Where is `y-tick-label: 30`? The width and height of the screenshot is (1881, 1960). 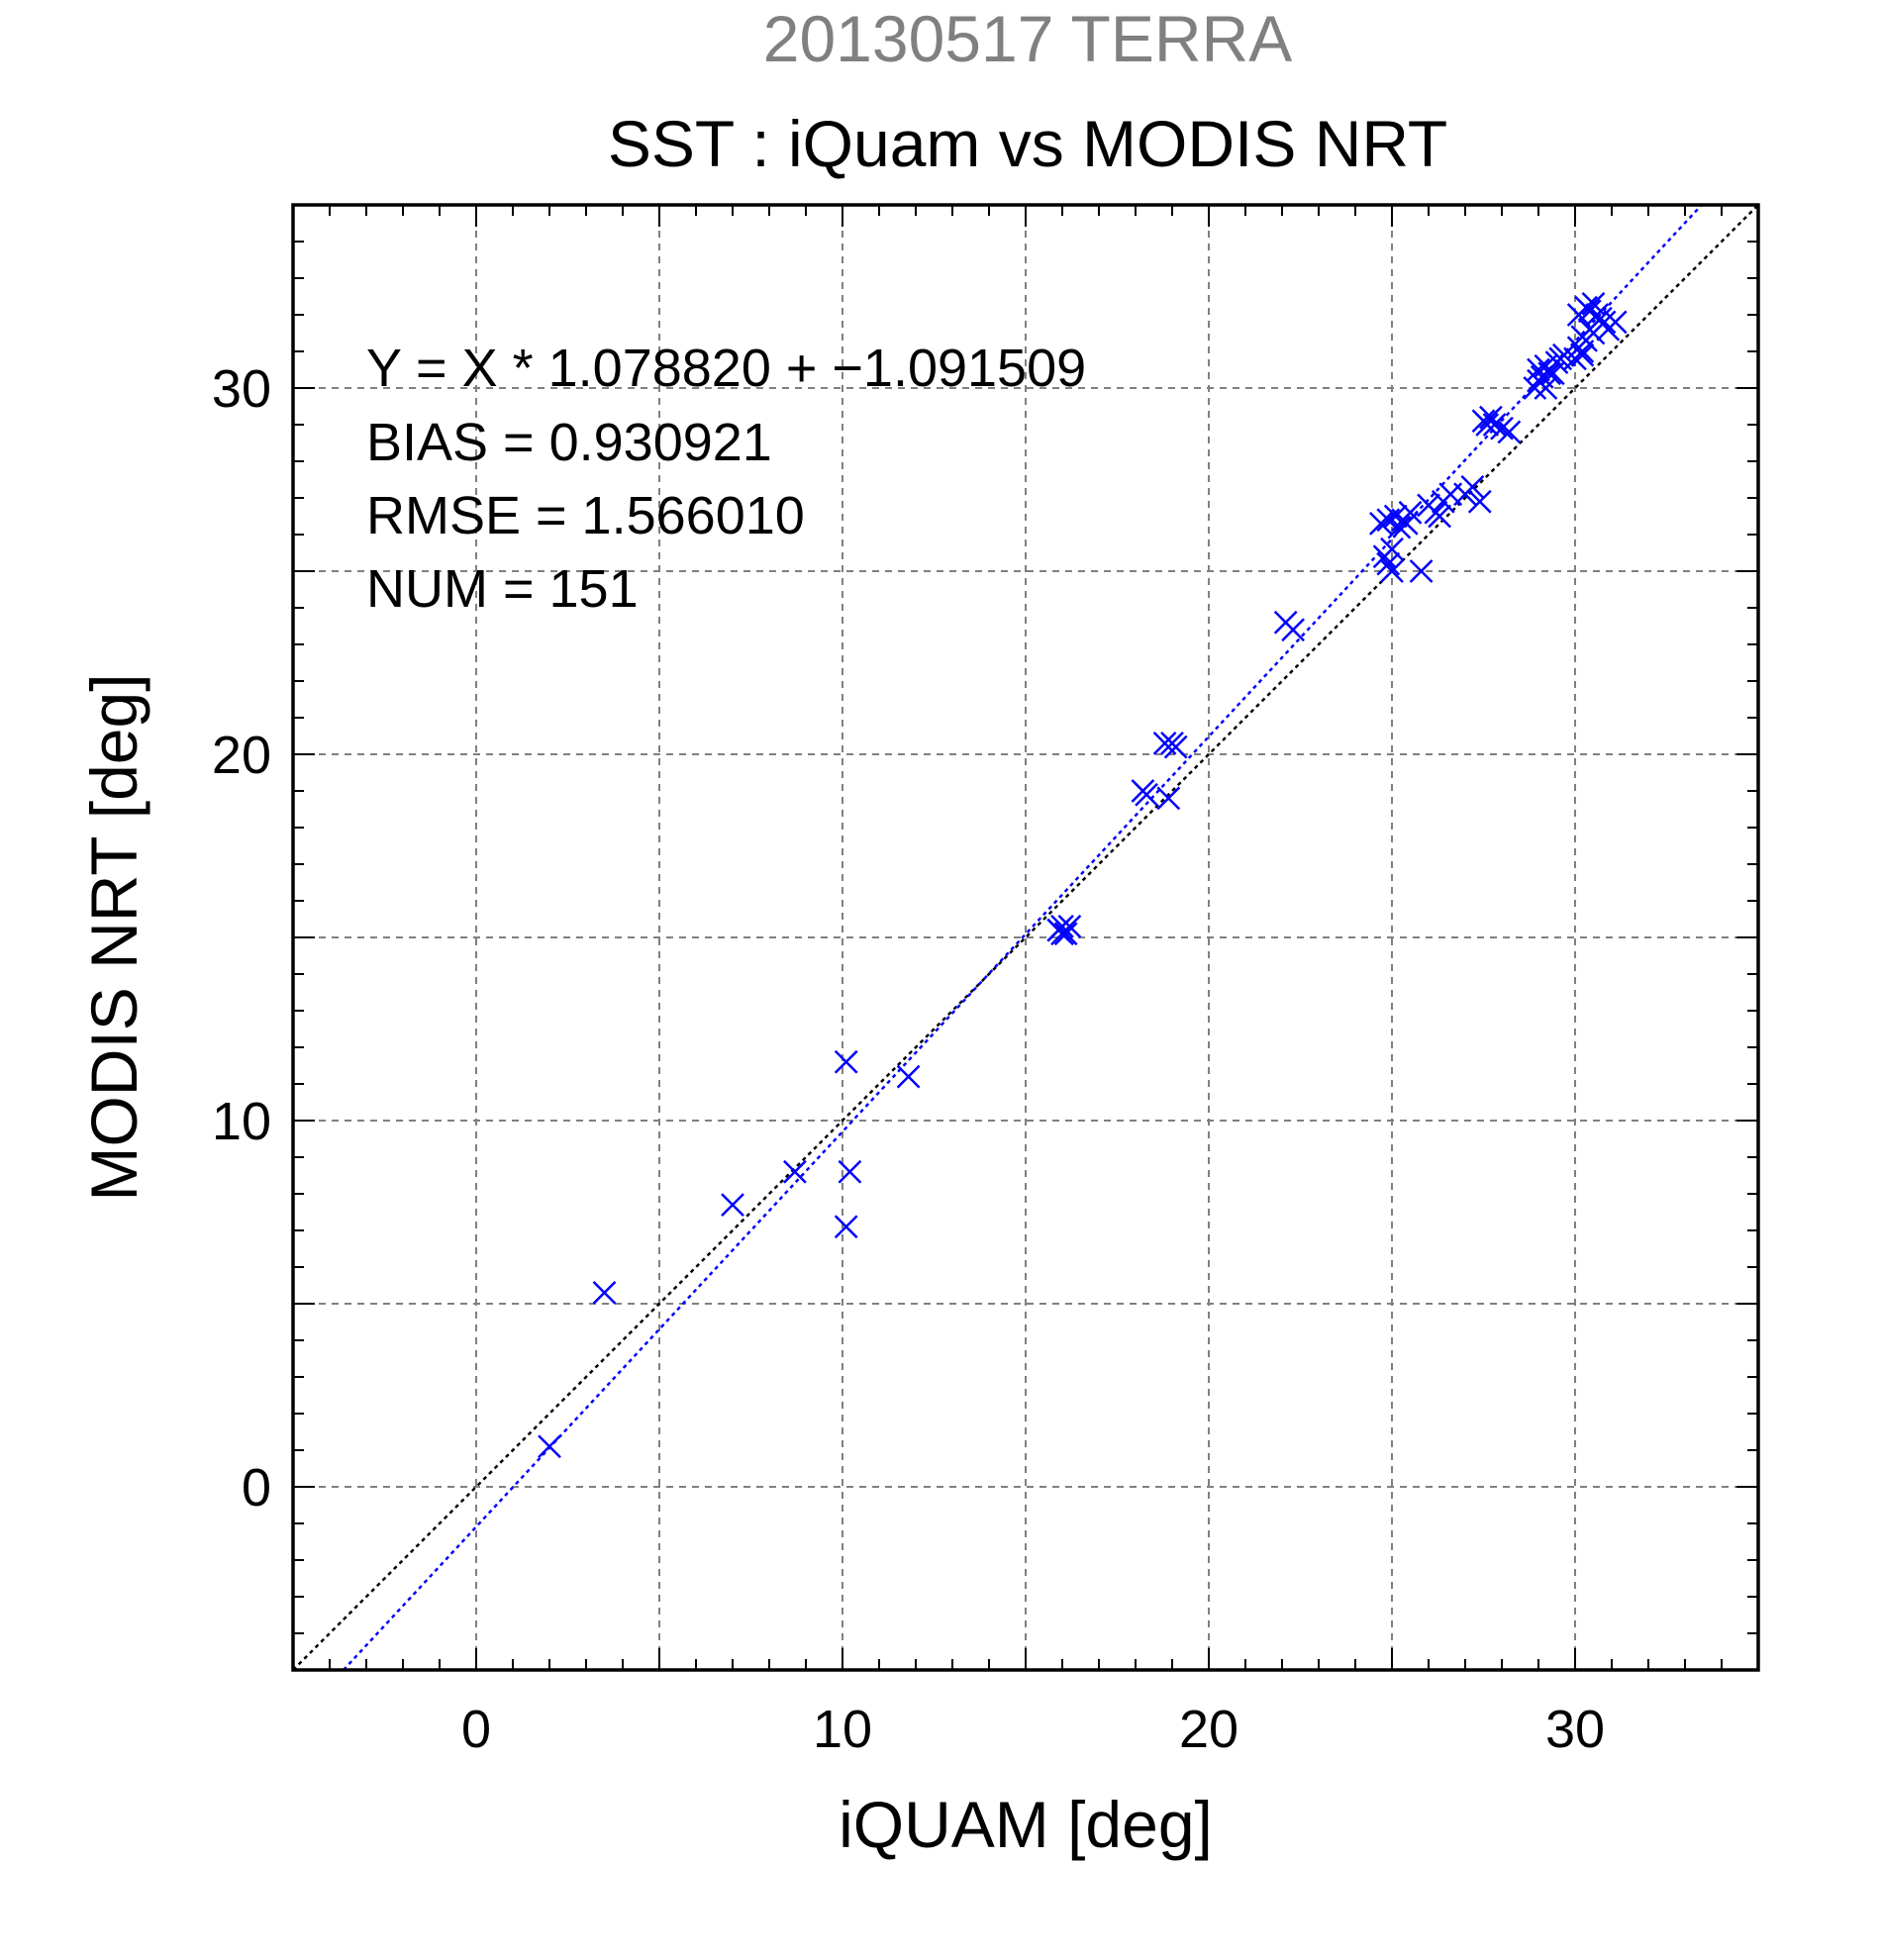
y-tick-label: 30 is located at coordinates (242, 389).